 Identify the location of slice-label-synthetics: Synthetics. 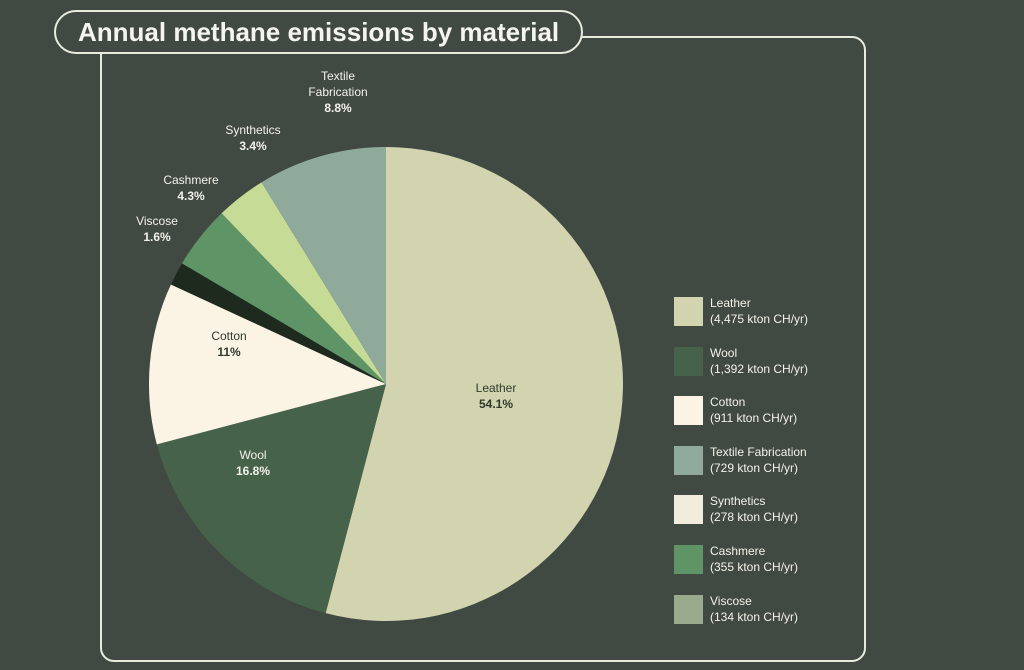
(252, 130).